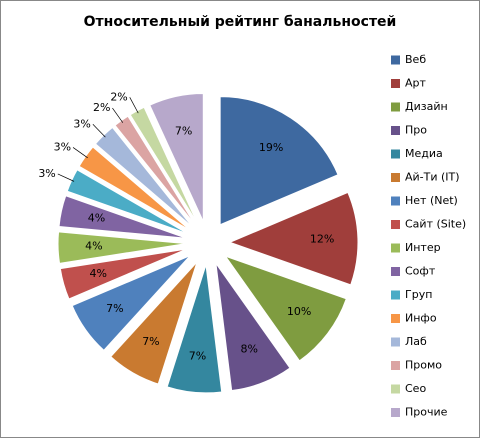 The width and height of the screenshot is (480, 438). What do you see at coordinates (415, 59) in the screenshot?
I see `legend-label: Веб` at bounding box center [415, 59].